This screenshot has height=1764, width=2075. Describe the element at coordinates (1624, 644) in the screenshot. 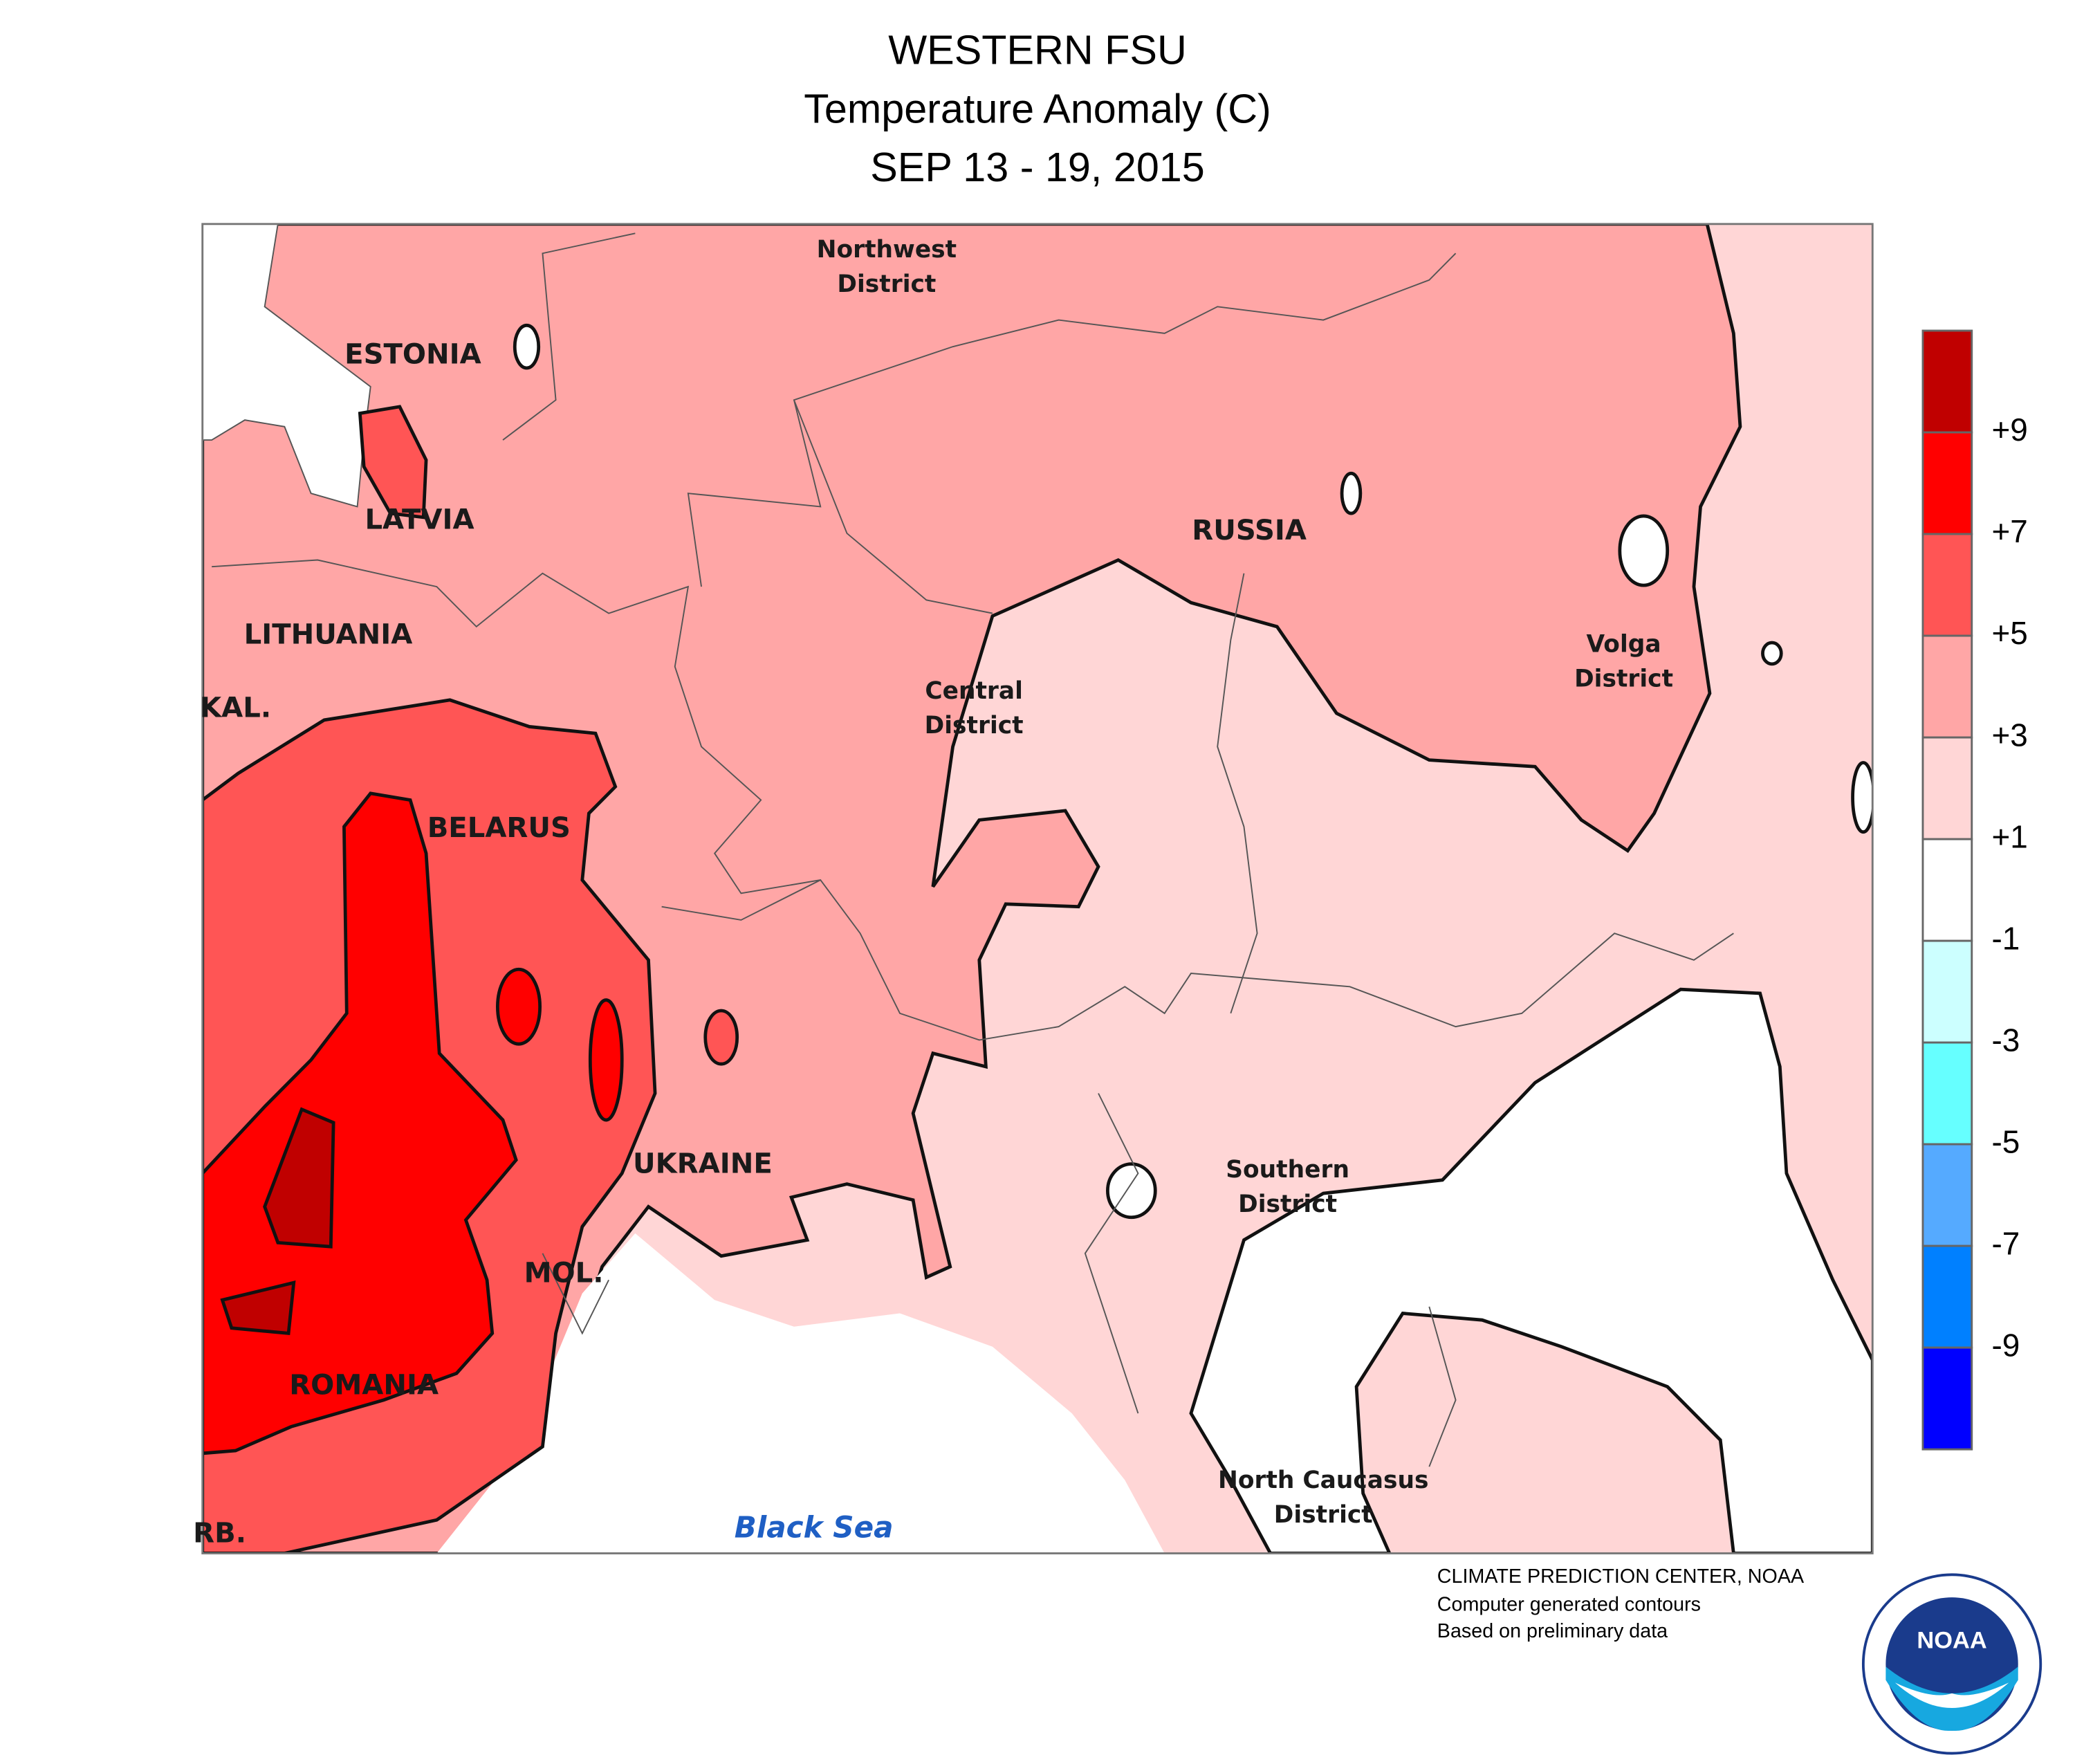

I see `region-label: Volga` at that location.